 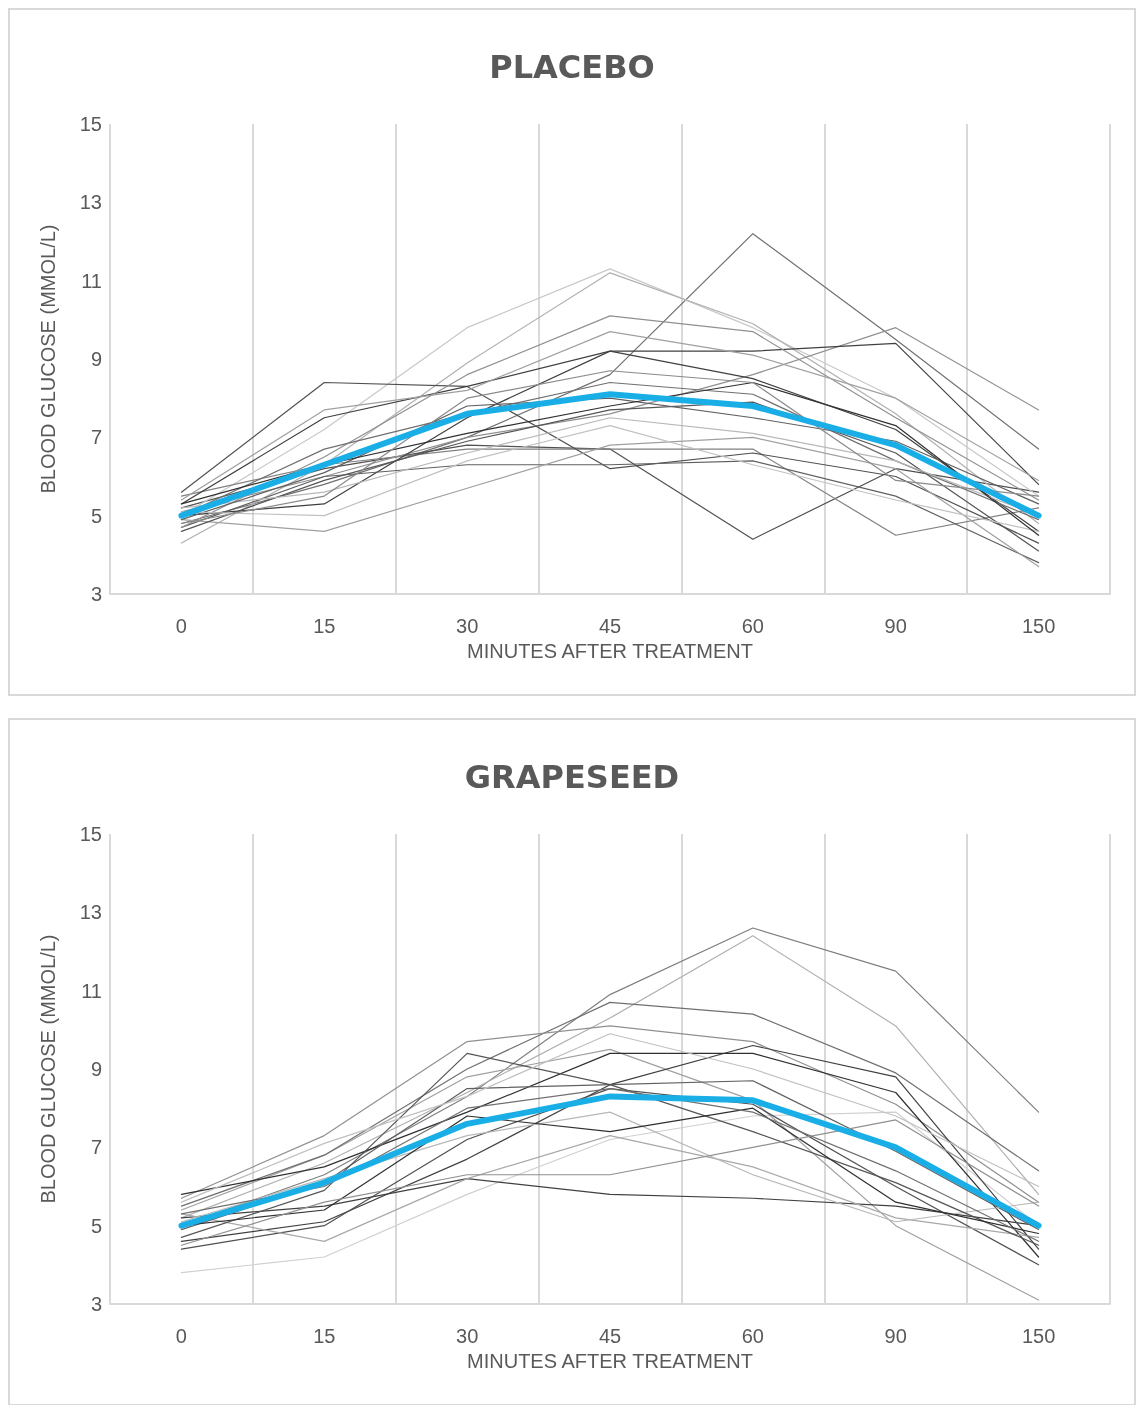 What do you see at coordinates (572, 67) in the screenshot?
I see `chart-title: PLACEBO` at bounding box center [572, 67].